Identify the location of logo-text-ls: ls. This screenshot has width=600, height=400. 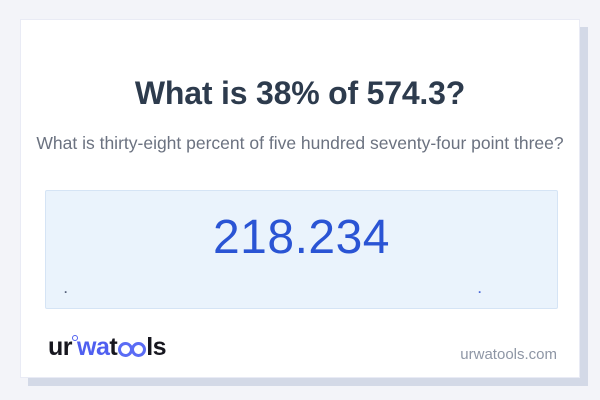
(156, 347).